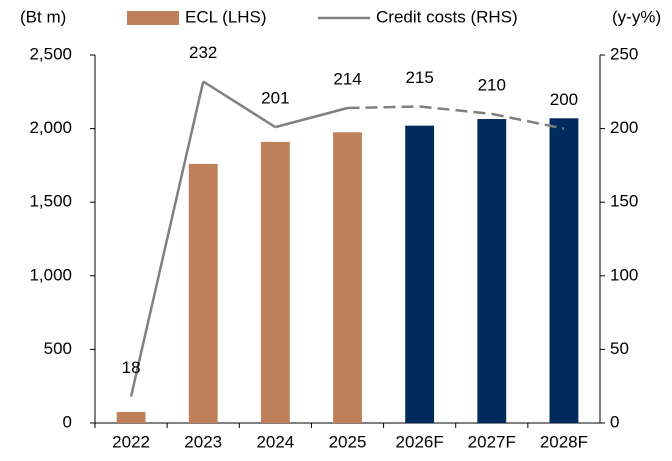  Describe the element at coordinates (624, 127) in the screenshot. I see `y2-tick-label: 200` at that location.